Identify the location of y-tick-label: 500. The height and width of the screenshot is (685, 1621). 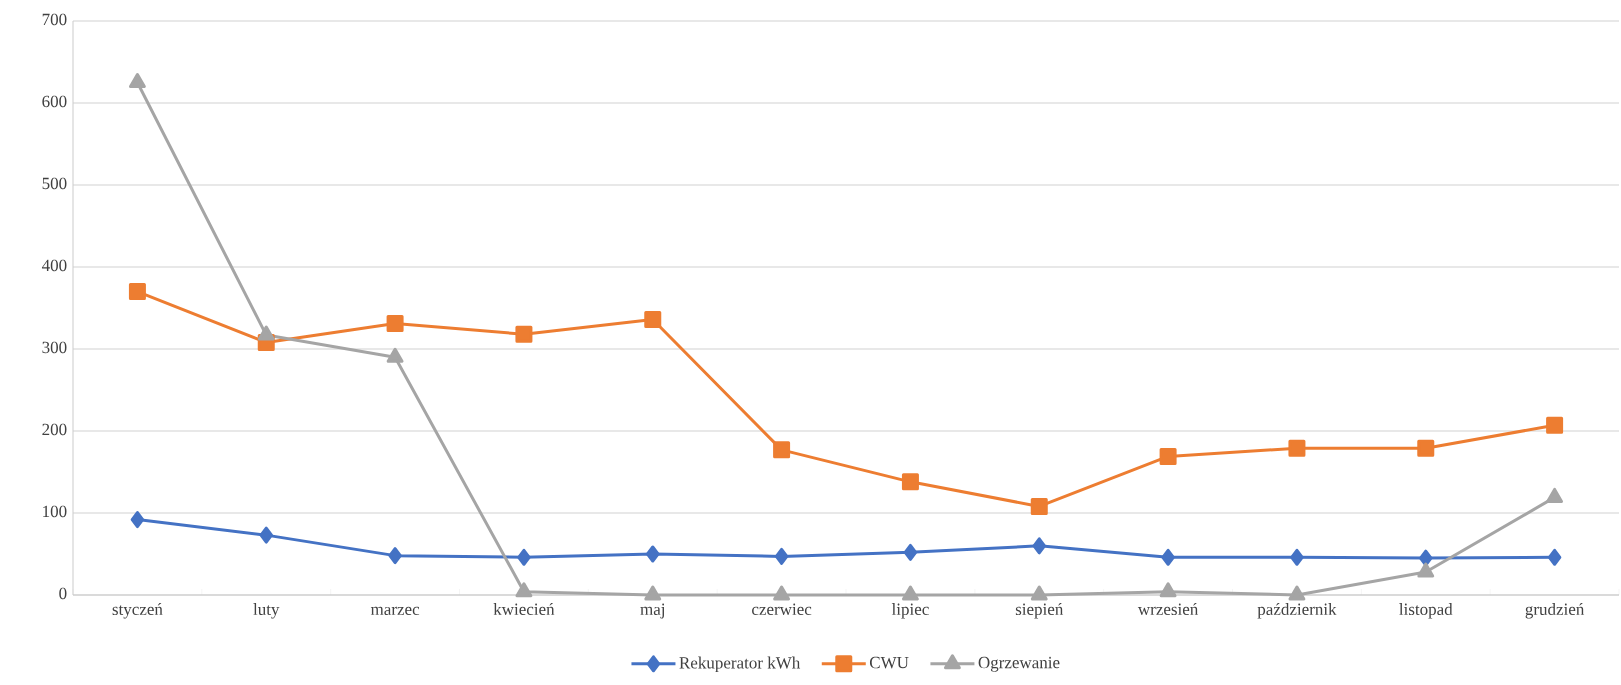
(54, 183).